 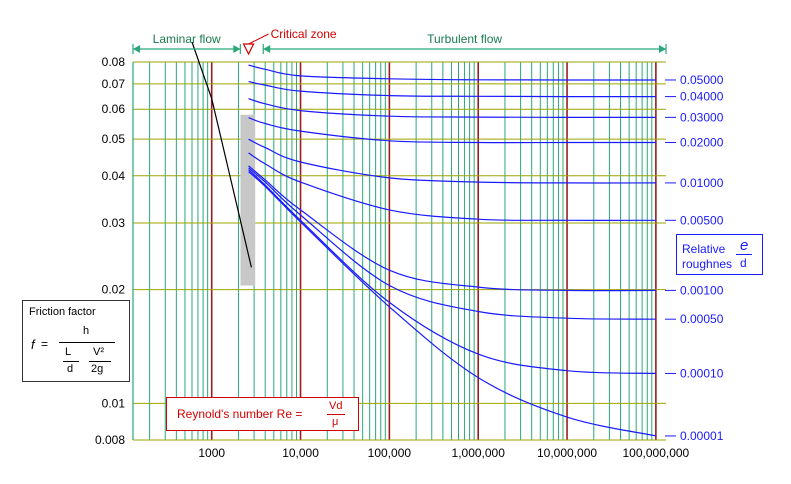 I want to click on roughness-label: 0.02000, so click(x=702, y=142).